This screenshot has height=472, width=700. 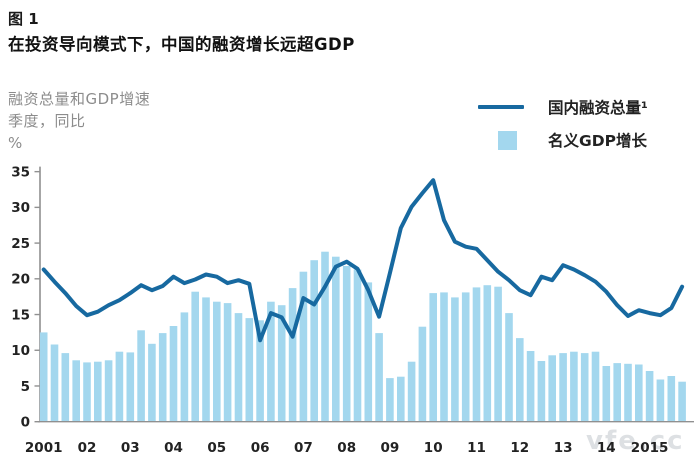 What do you see at coordinates (433, 448) in the screenshot?
I see `x-tick-label: 10` at bounding box center [433, 448].